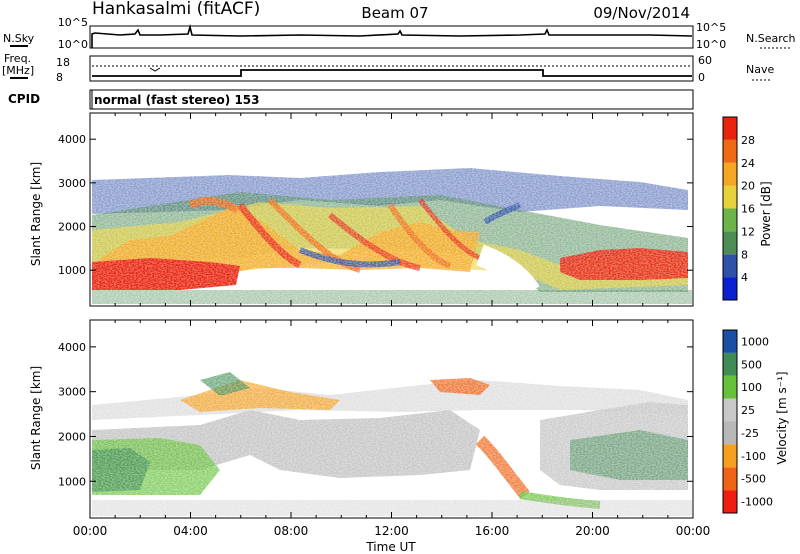  Describe the element at coordinates (17, 58) in the screenshot. I see `freq-label-line1: Freq.` at that location.